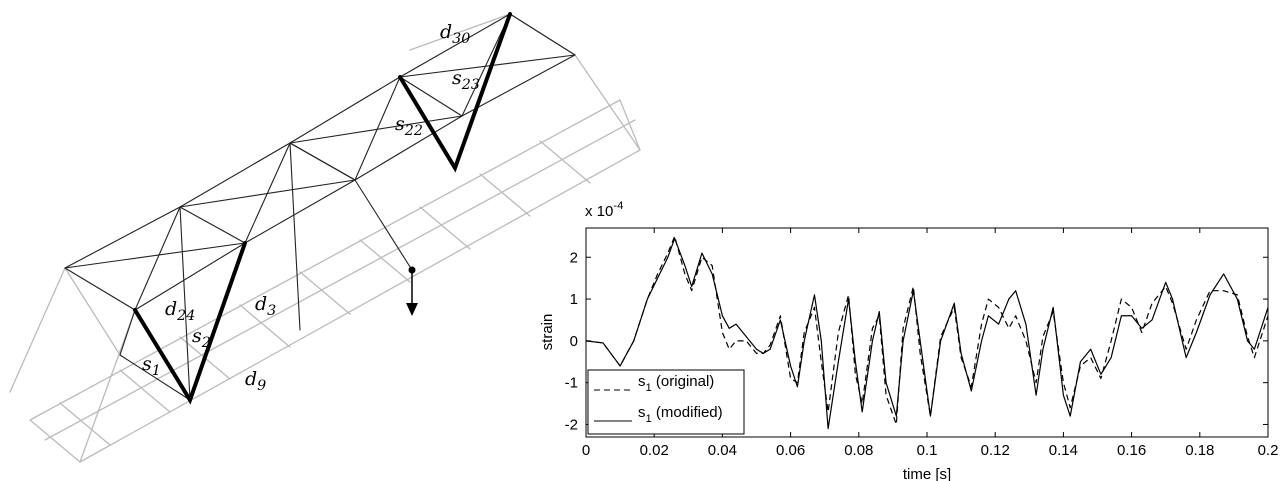  I want to click on x-tick-label: 0.18, so click(1199, 450).